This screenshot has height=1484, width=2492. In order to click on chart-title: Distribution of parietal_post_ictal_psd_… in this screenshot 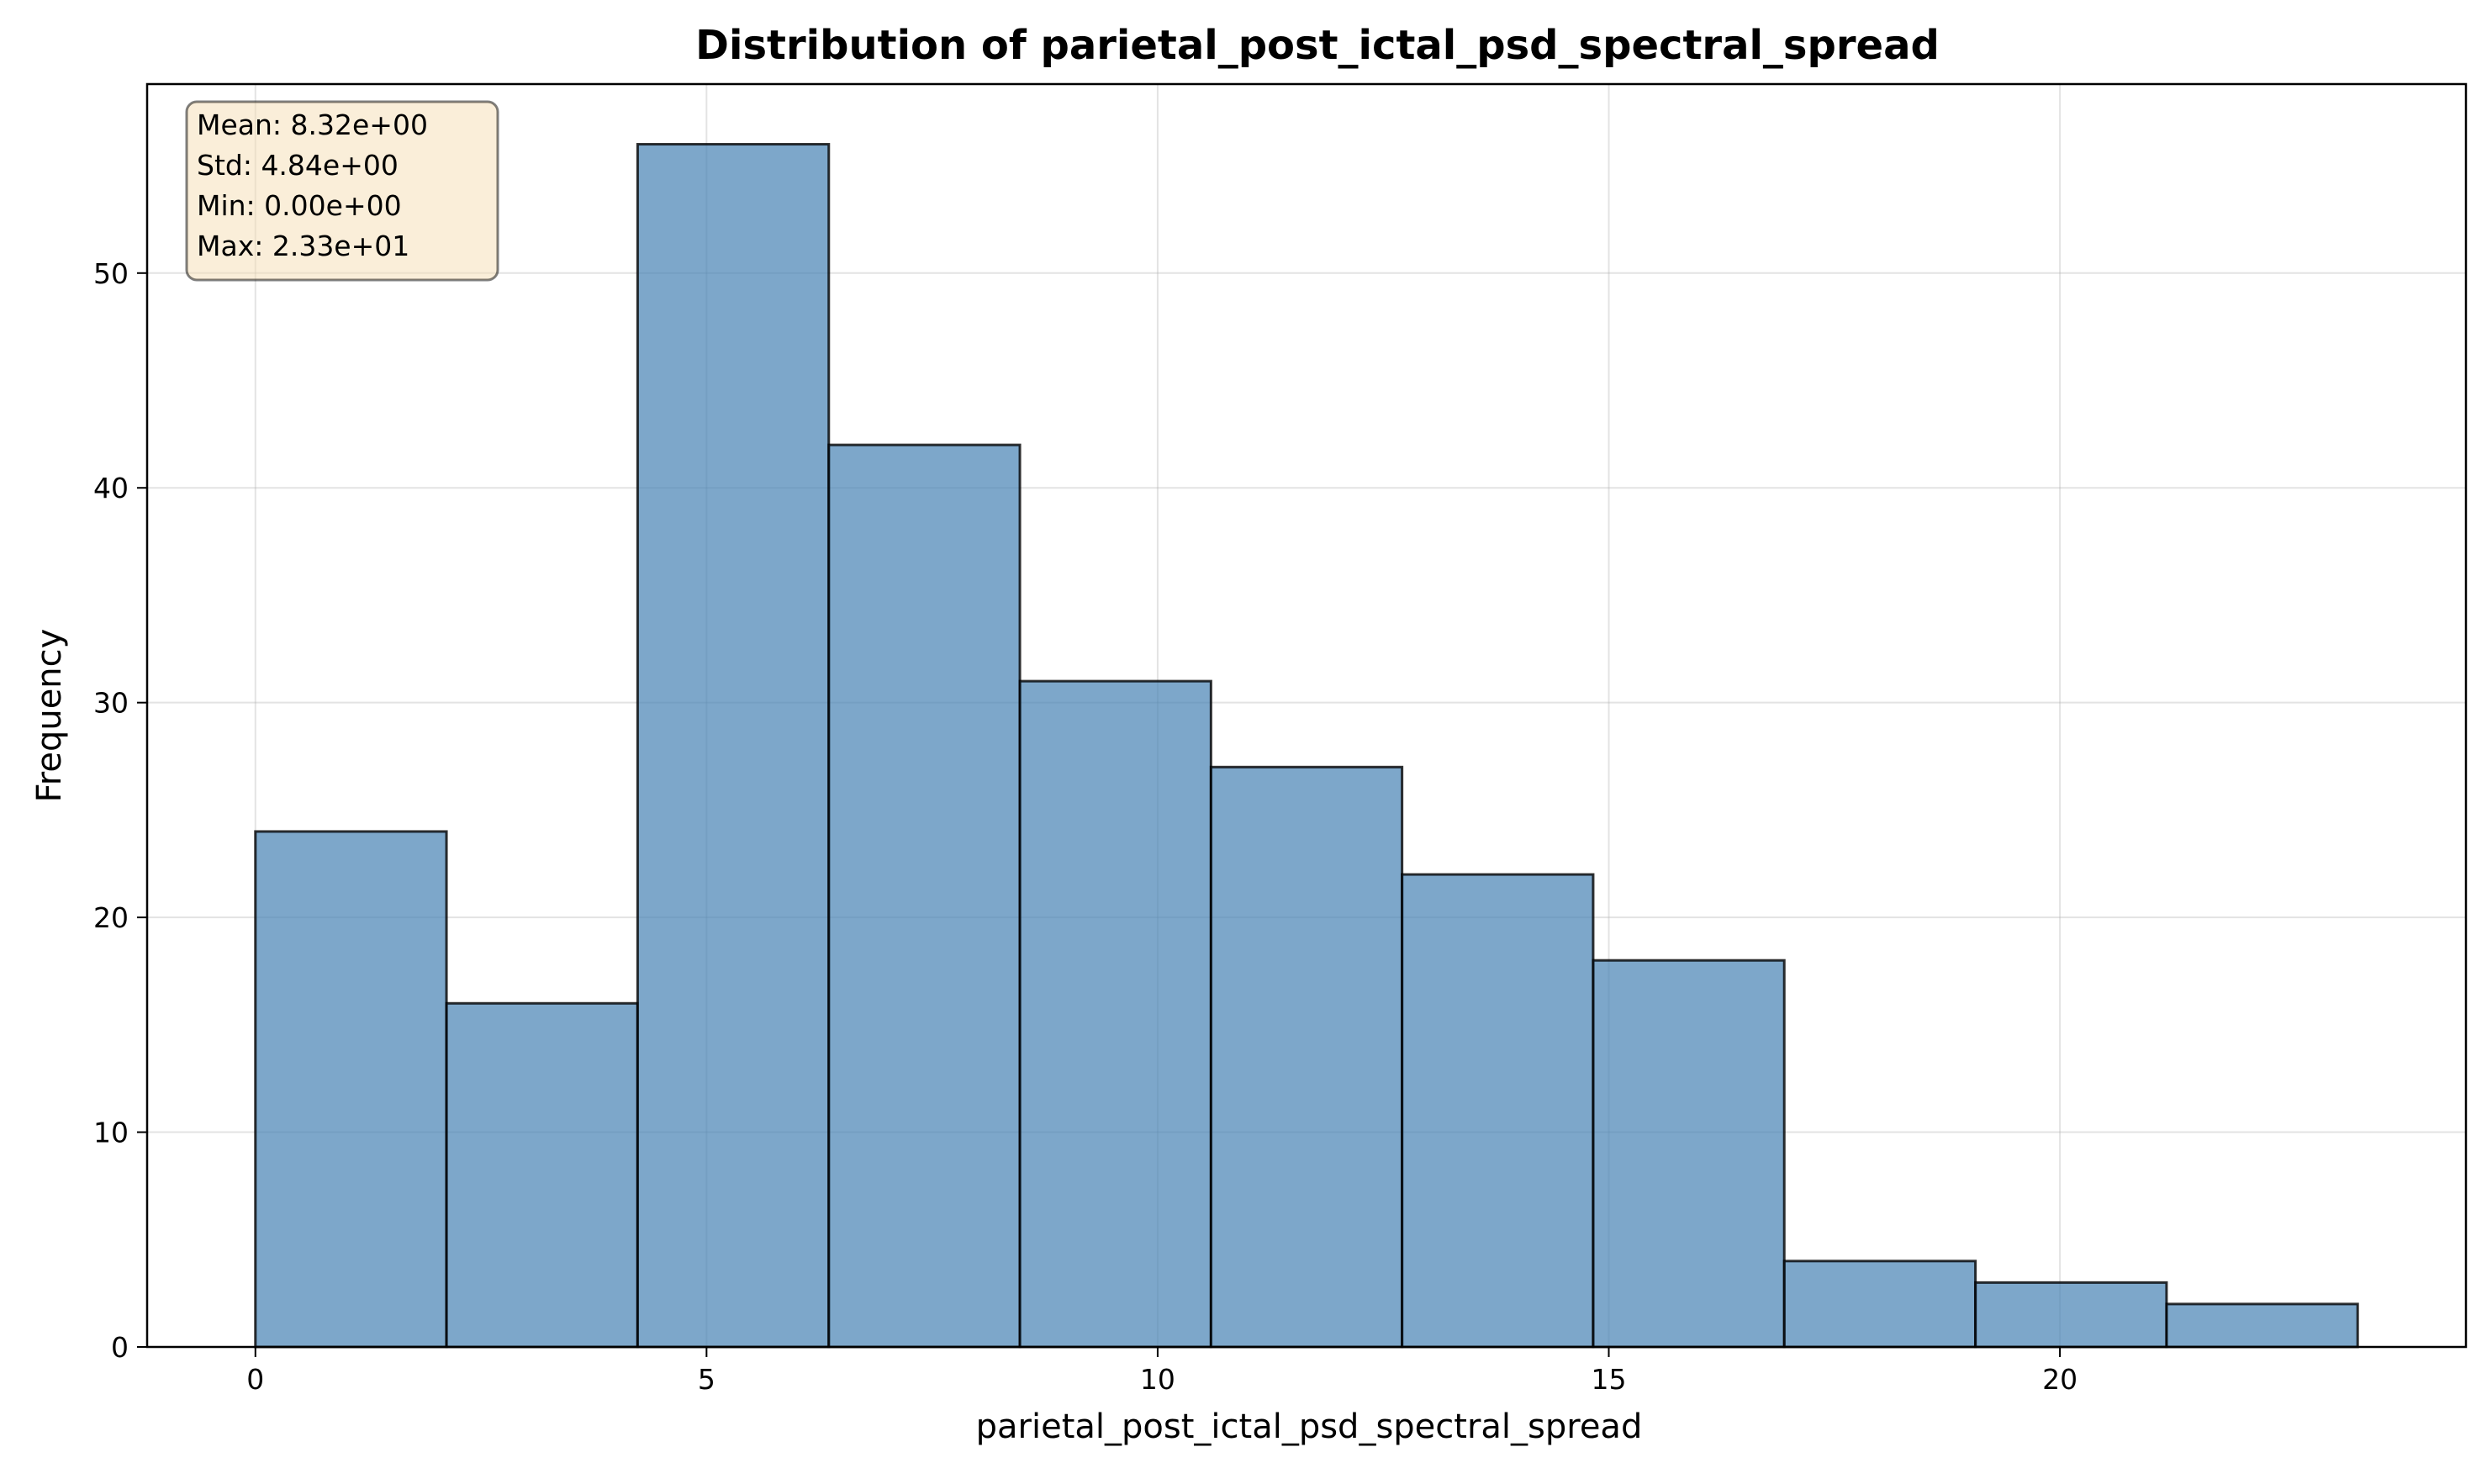, I will do `click(1317, 45)`.